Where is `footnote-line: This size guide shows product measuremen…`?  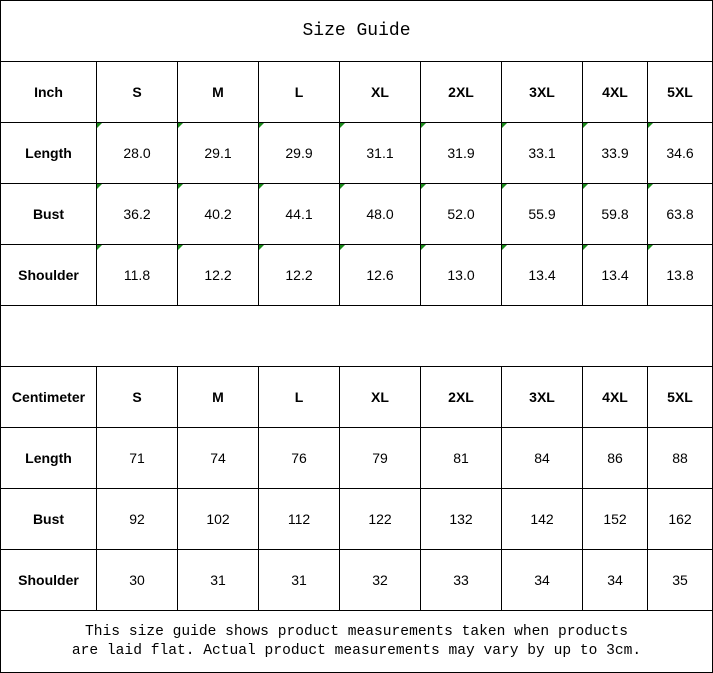
footnote-line: This size guide shows product measuremen… is located at coordinates (357, 631).